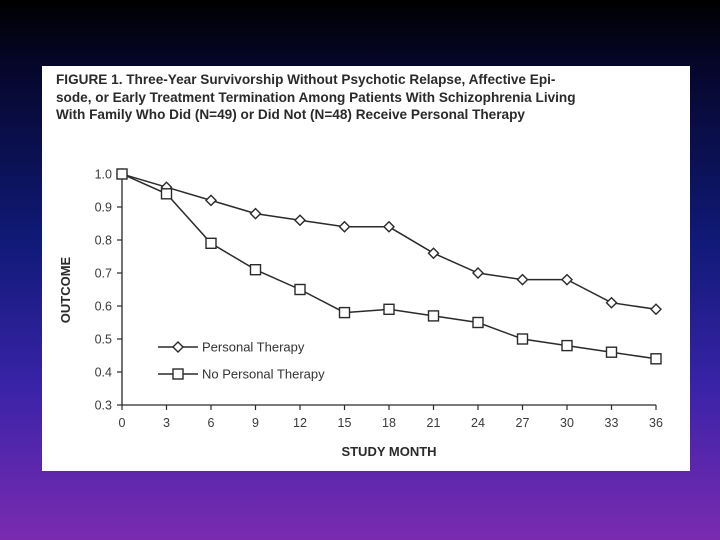  Describe the element at coordinates (434, 423) in the screenshot. I see `x-tick-label: 21` at that location.